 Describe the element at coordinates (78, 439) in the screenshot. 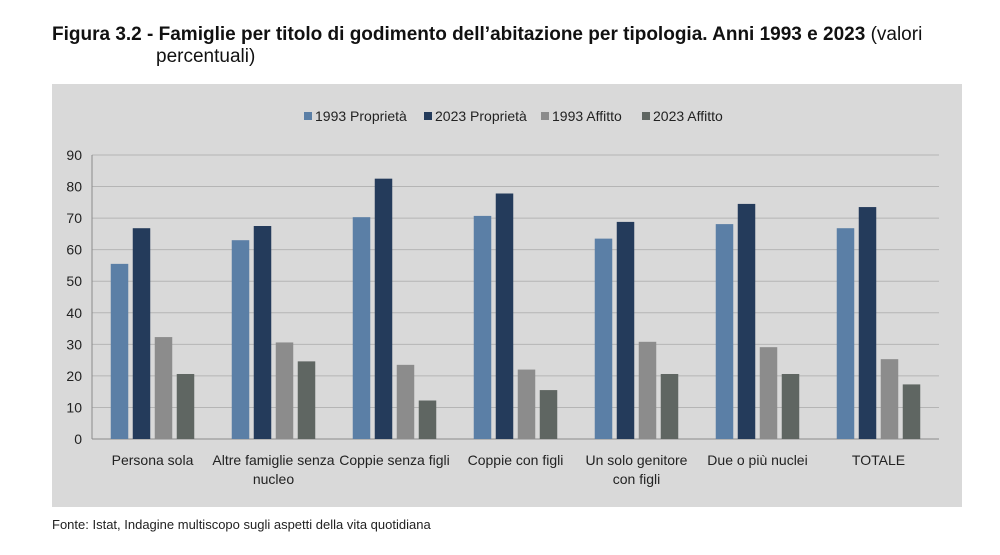

I see `y-tick-label: 0` at that location.